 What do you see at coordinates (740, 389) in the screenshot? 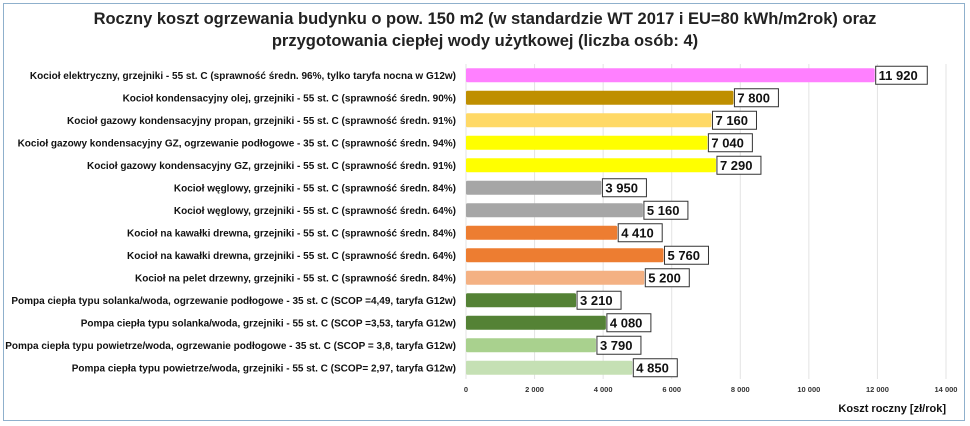
I see `x-tick-label: 8 000` at bounding box center [740, 389].